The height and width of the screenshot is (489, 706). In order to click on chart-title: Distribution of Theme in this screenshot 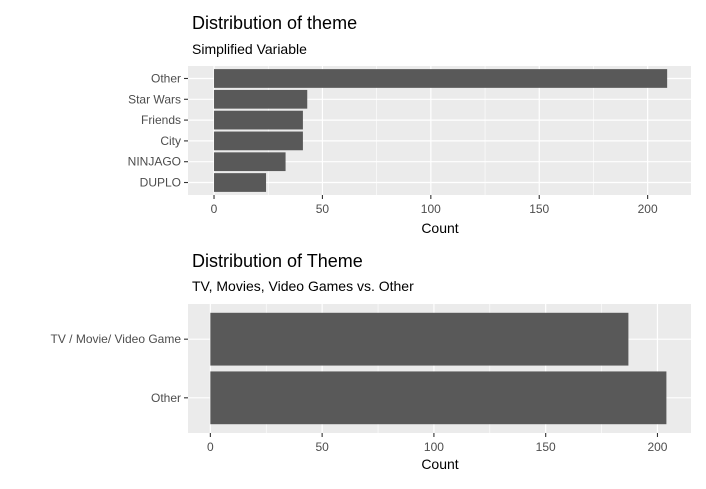, I will do `click(277, 261)`.